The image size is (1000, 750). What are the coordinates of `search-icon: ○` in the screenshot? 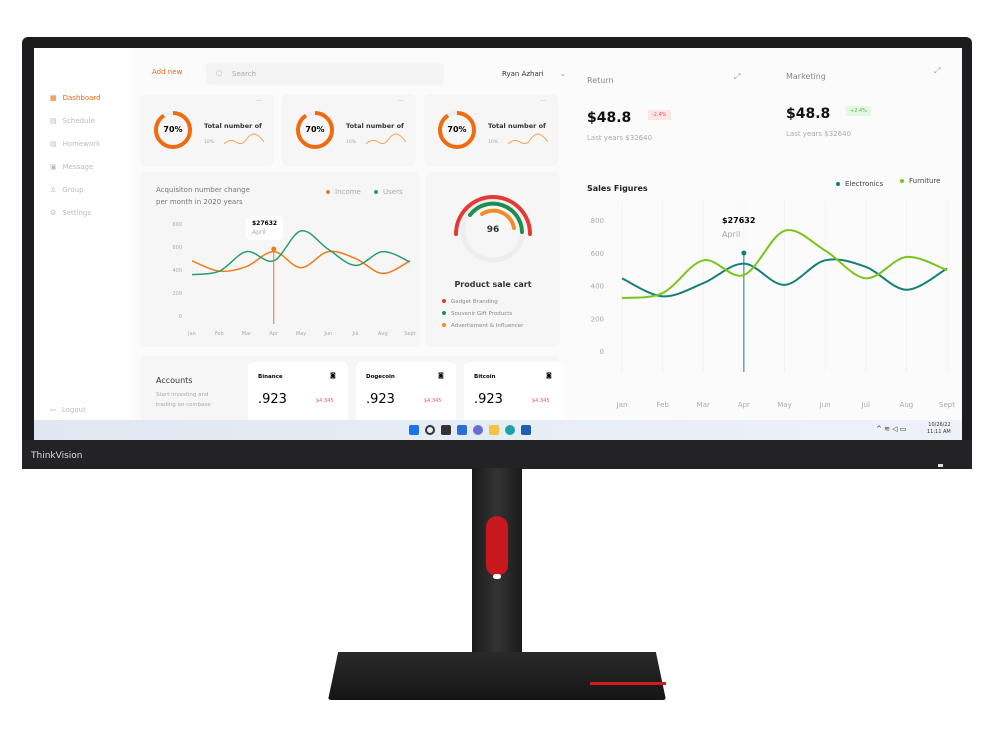 It's located at (219, 73).